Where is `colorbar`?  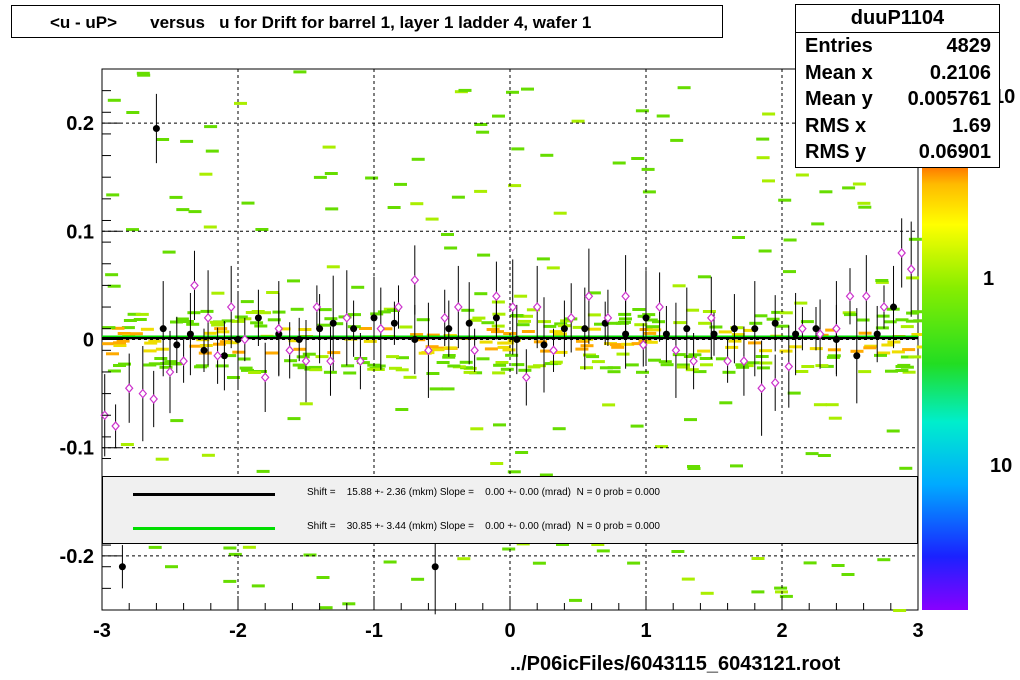
colorbar is located at coordinates (945, 386).